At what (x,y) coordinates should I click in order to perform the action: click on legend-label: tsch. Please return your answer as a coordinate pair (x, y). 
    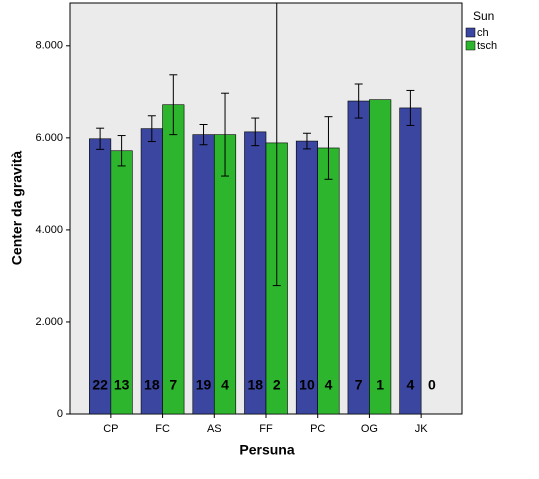
    Looking at the image, I should click on (487, 46).